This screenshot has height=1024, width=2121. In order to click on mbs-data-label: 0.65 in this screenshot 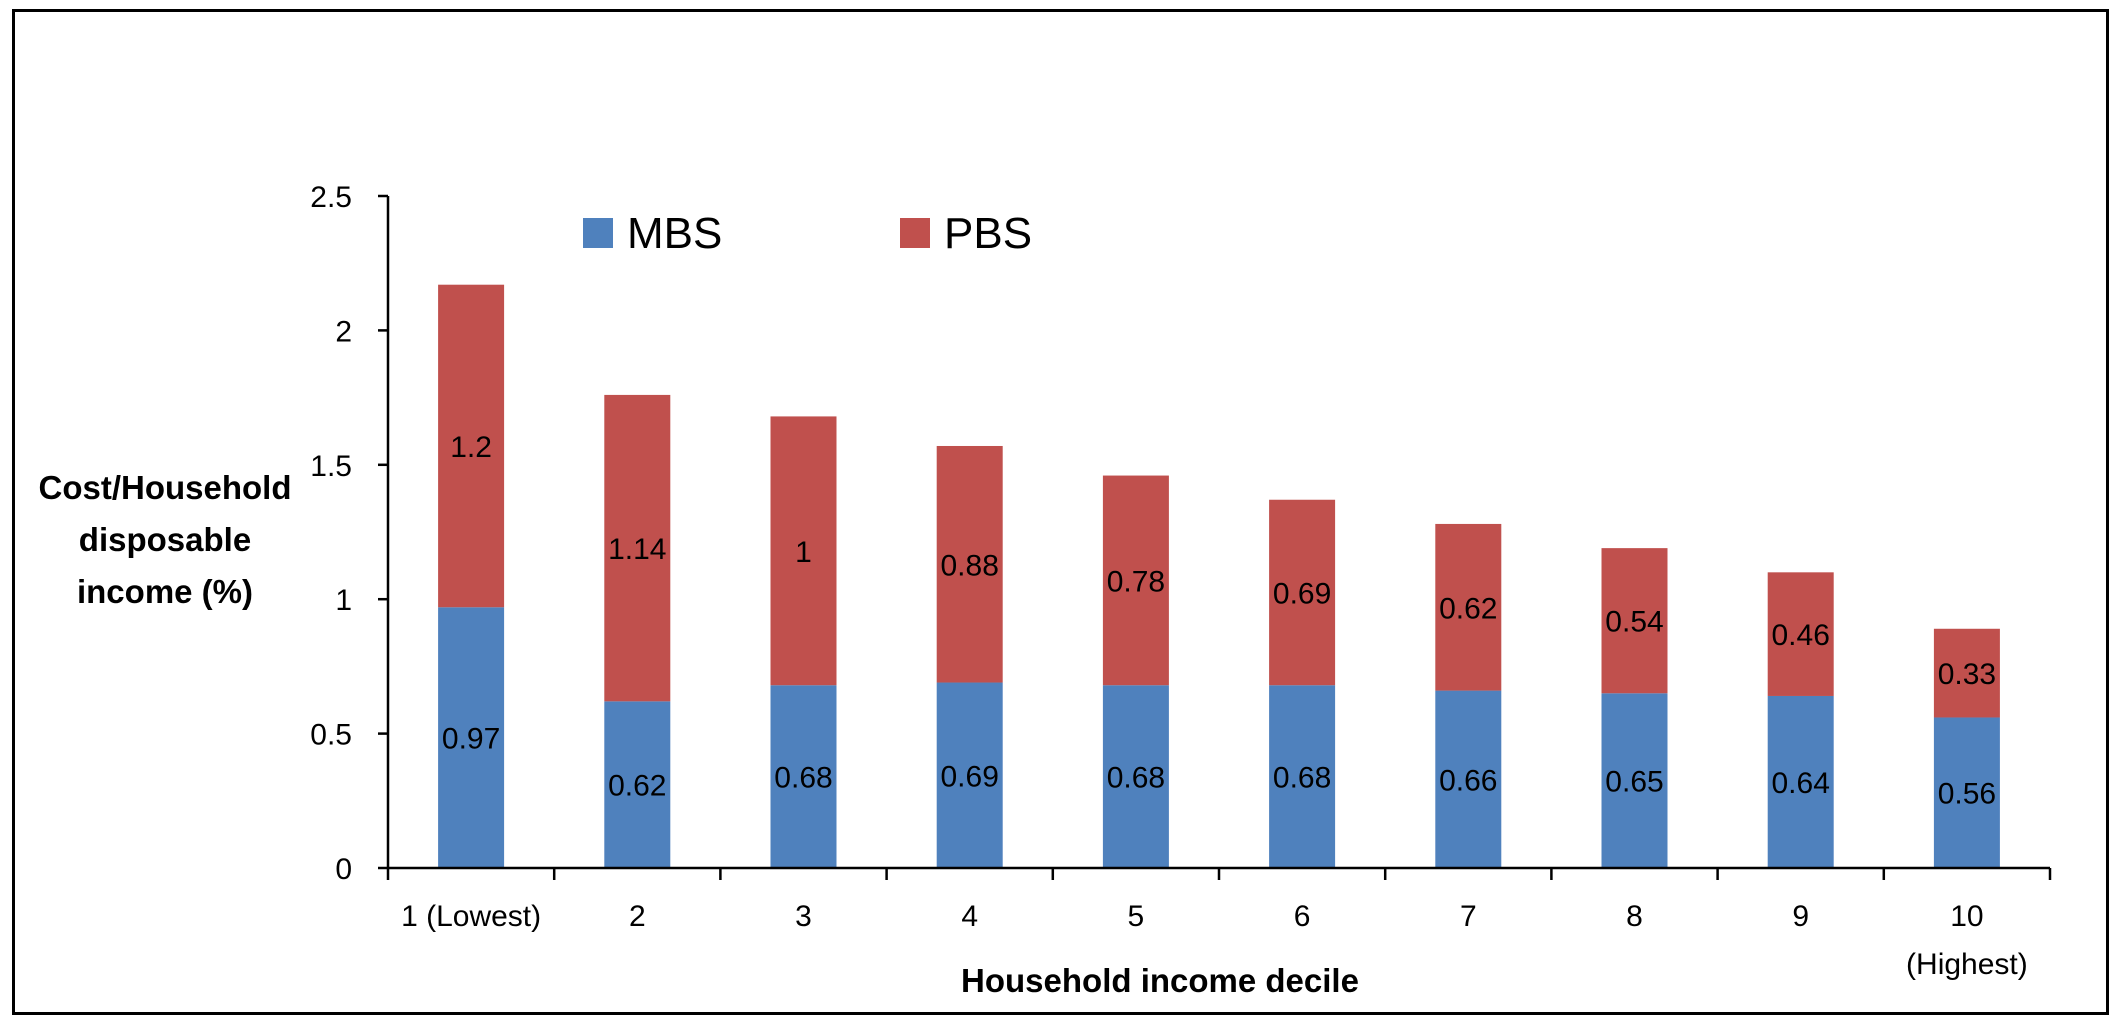, I will do `click(1634, 782)`.